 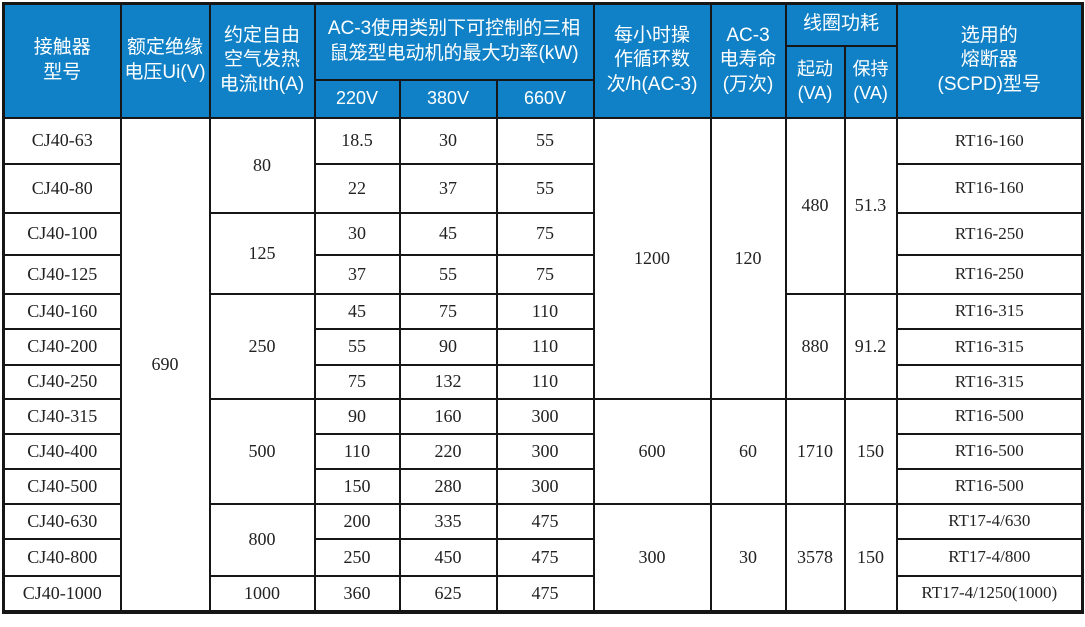 I want to click on table-row: CJ40-1000 1000 360 625 475 RT17-4/1250(1000), so click(x=543, y=593).